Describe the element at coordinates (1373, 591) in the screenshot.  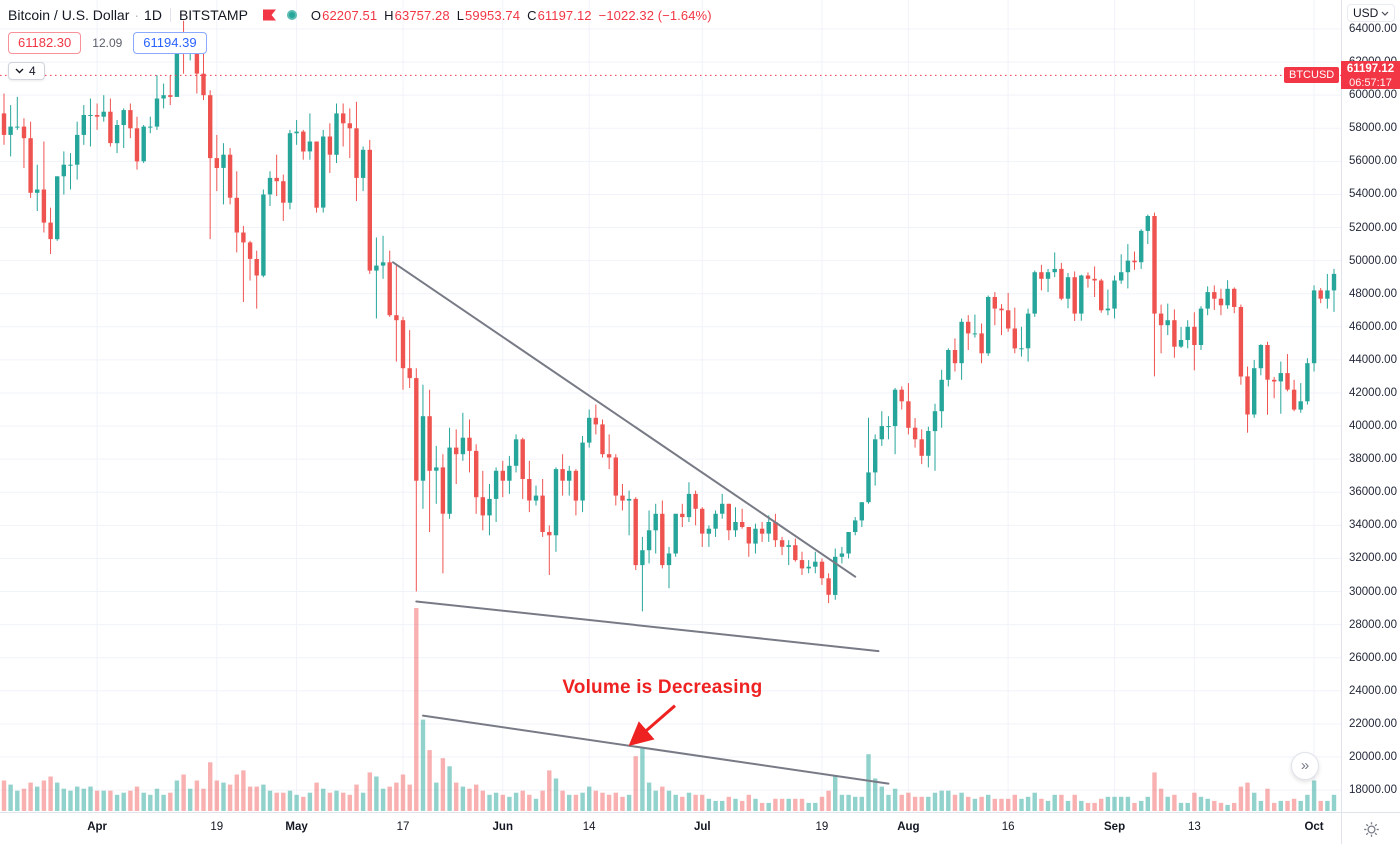
I see `price-axis-label: 30000.00` at that location.